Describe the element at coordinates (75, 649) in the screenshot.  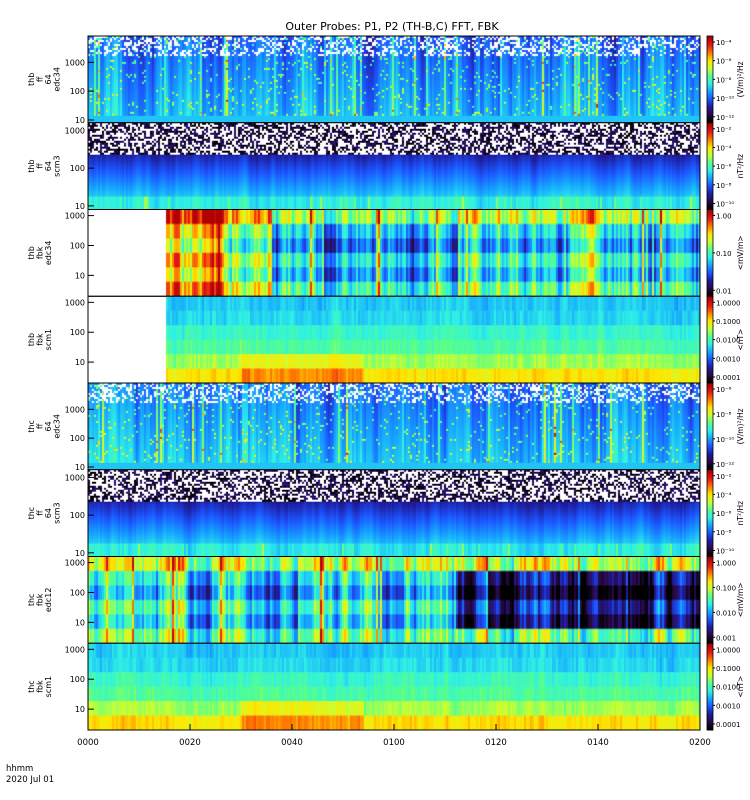
I see `y-tick-label: 1000` at that location.